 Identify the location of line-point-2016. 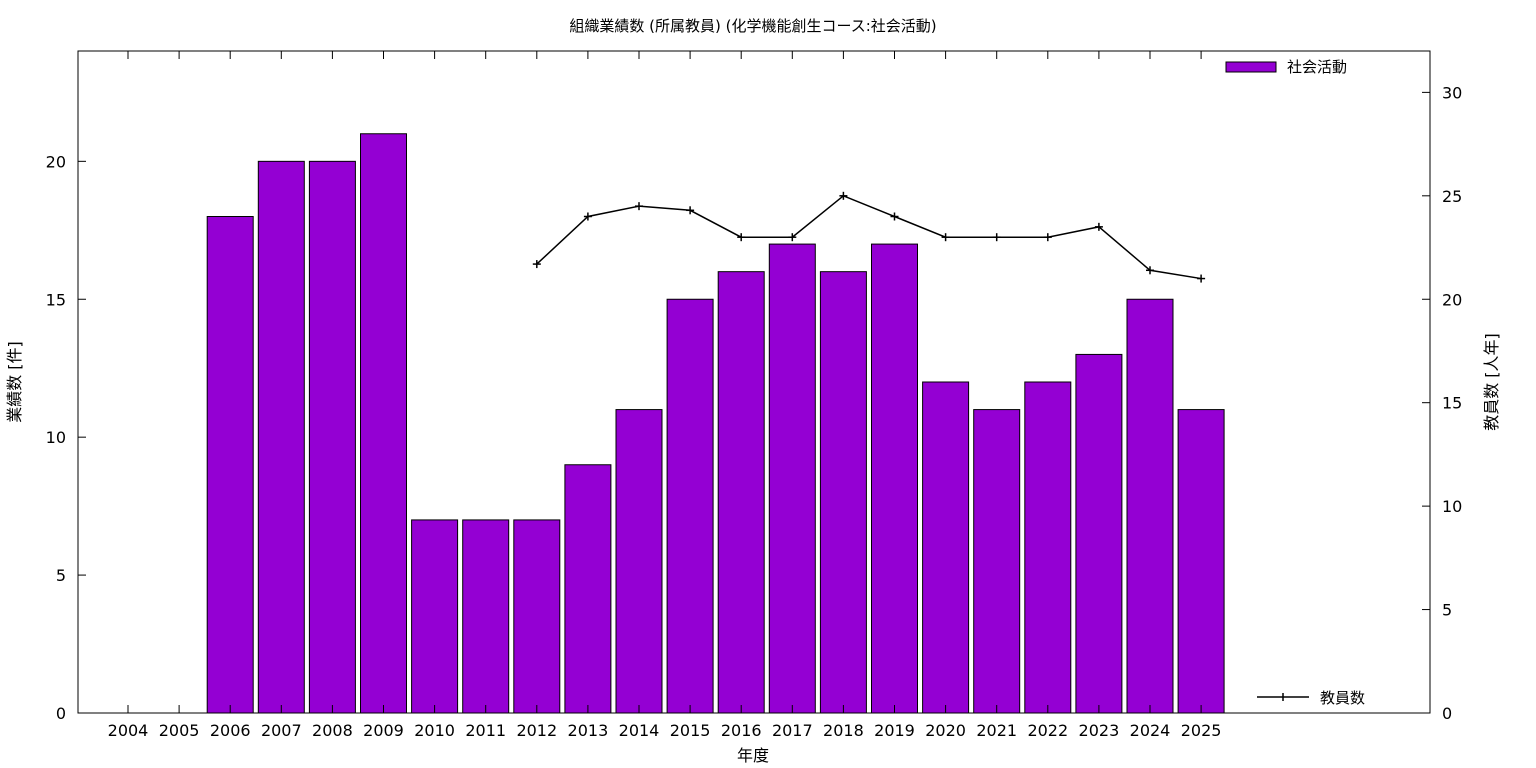
(741, 237).